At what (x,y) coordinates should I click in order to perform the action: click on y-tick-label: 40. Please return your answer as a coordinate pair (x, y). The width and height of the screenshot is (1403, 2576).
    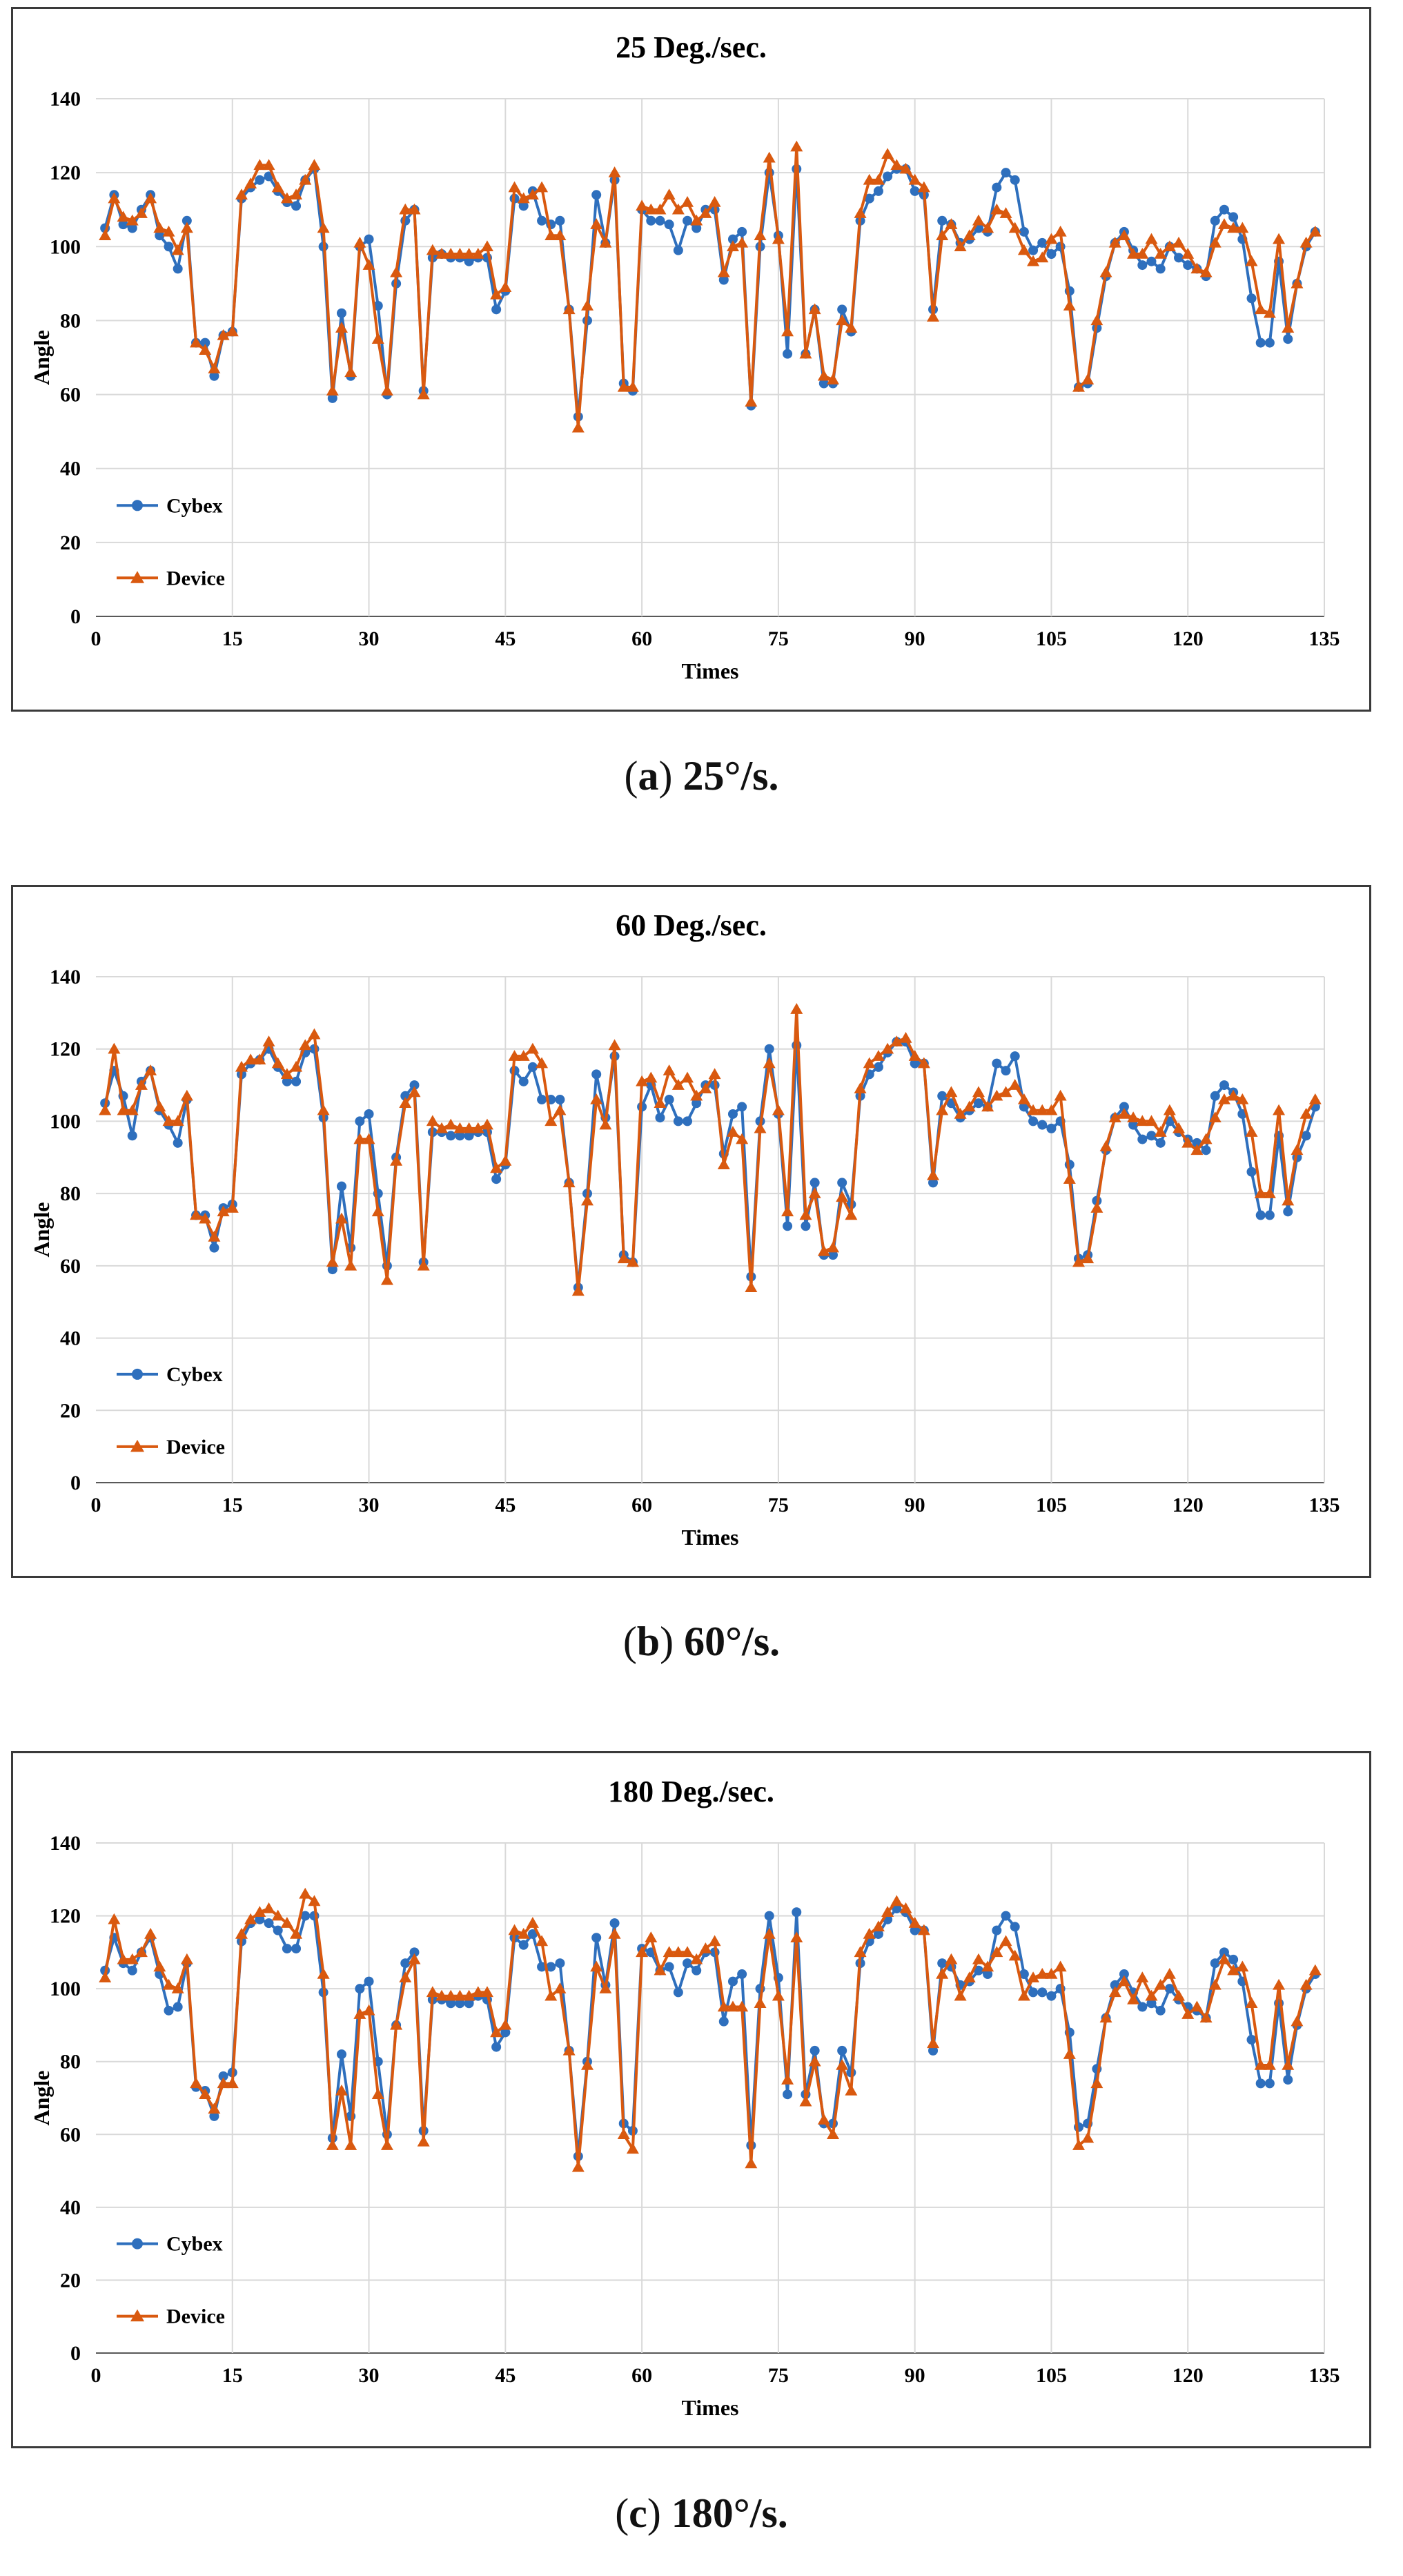
    Looking at the image, I should click on (70, 1338).